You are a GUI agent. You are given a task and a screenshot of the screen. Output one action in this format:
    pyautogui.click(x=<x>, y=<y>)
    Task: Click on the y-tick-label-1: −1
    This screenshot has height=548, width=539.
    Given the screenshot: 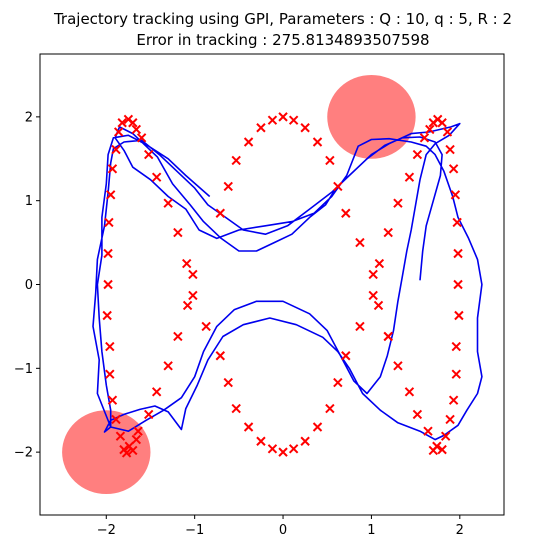 What is the action you would take?
    pyautogui.click(x=23, y=369)
    